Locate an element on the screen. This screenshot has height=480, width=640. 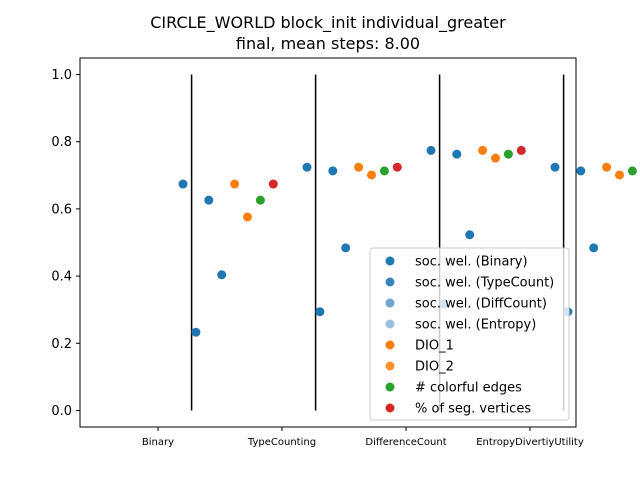
x-tick-label: Binary is located at coordinates (158, 442).